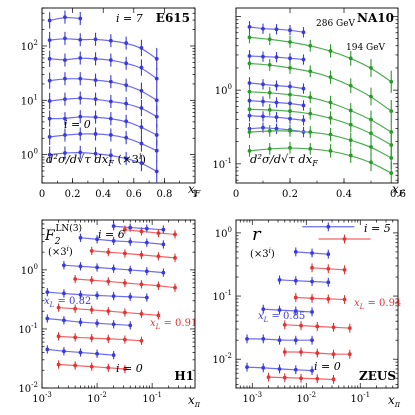 Image resolution: width=415 pixels, height=415 pixels. I want to click on x-tick-label: 0.8, so click(164, 194).